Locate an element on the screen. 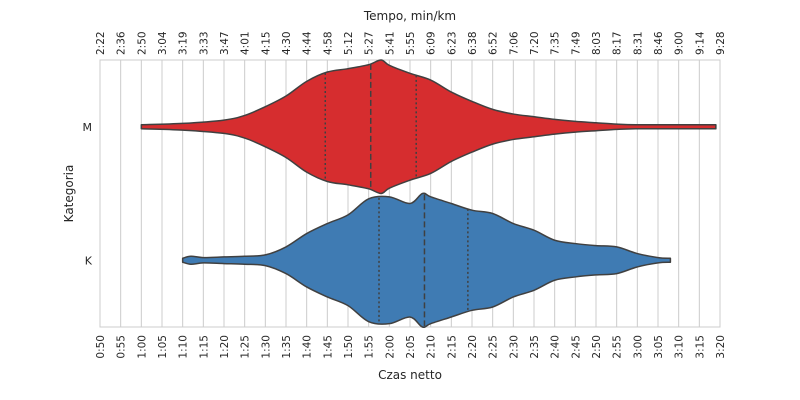 The width and height of the screenshot is (800, 400). x2-tick-label: 4:44 is located at coordinates (308, 43).